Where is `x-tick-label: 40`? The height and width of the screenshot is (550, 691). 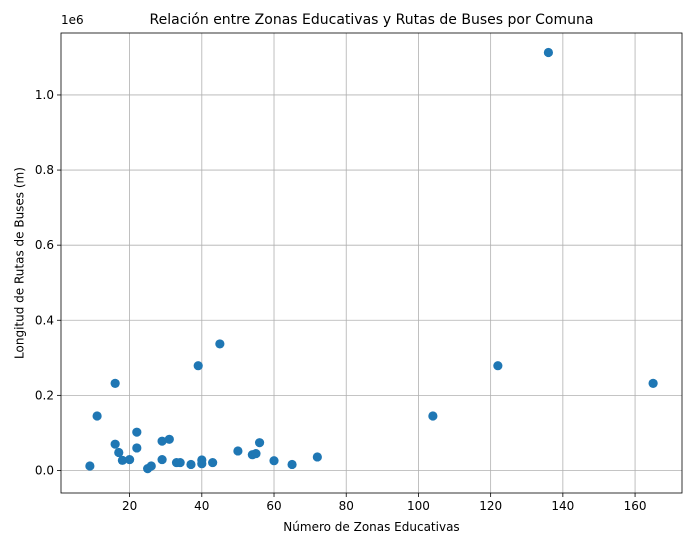
x-tick-label: 40 is located at coordinates (201, 506).